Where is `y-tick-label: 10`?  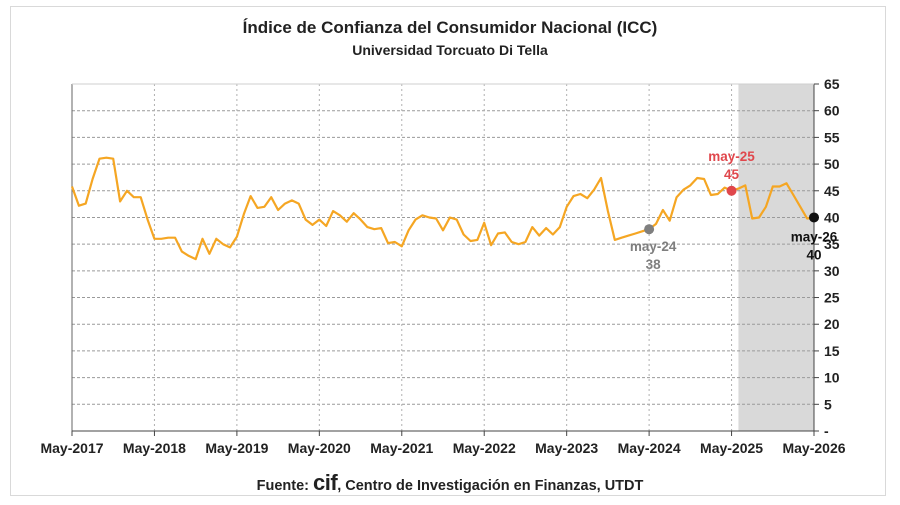
y-tick-label: 10 is located at coordinates (832, 378).